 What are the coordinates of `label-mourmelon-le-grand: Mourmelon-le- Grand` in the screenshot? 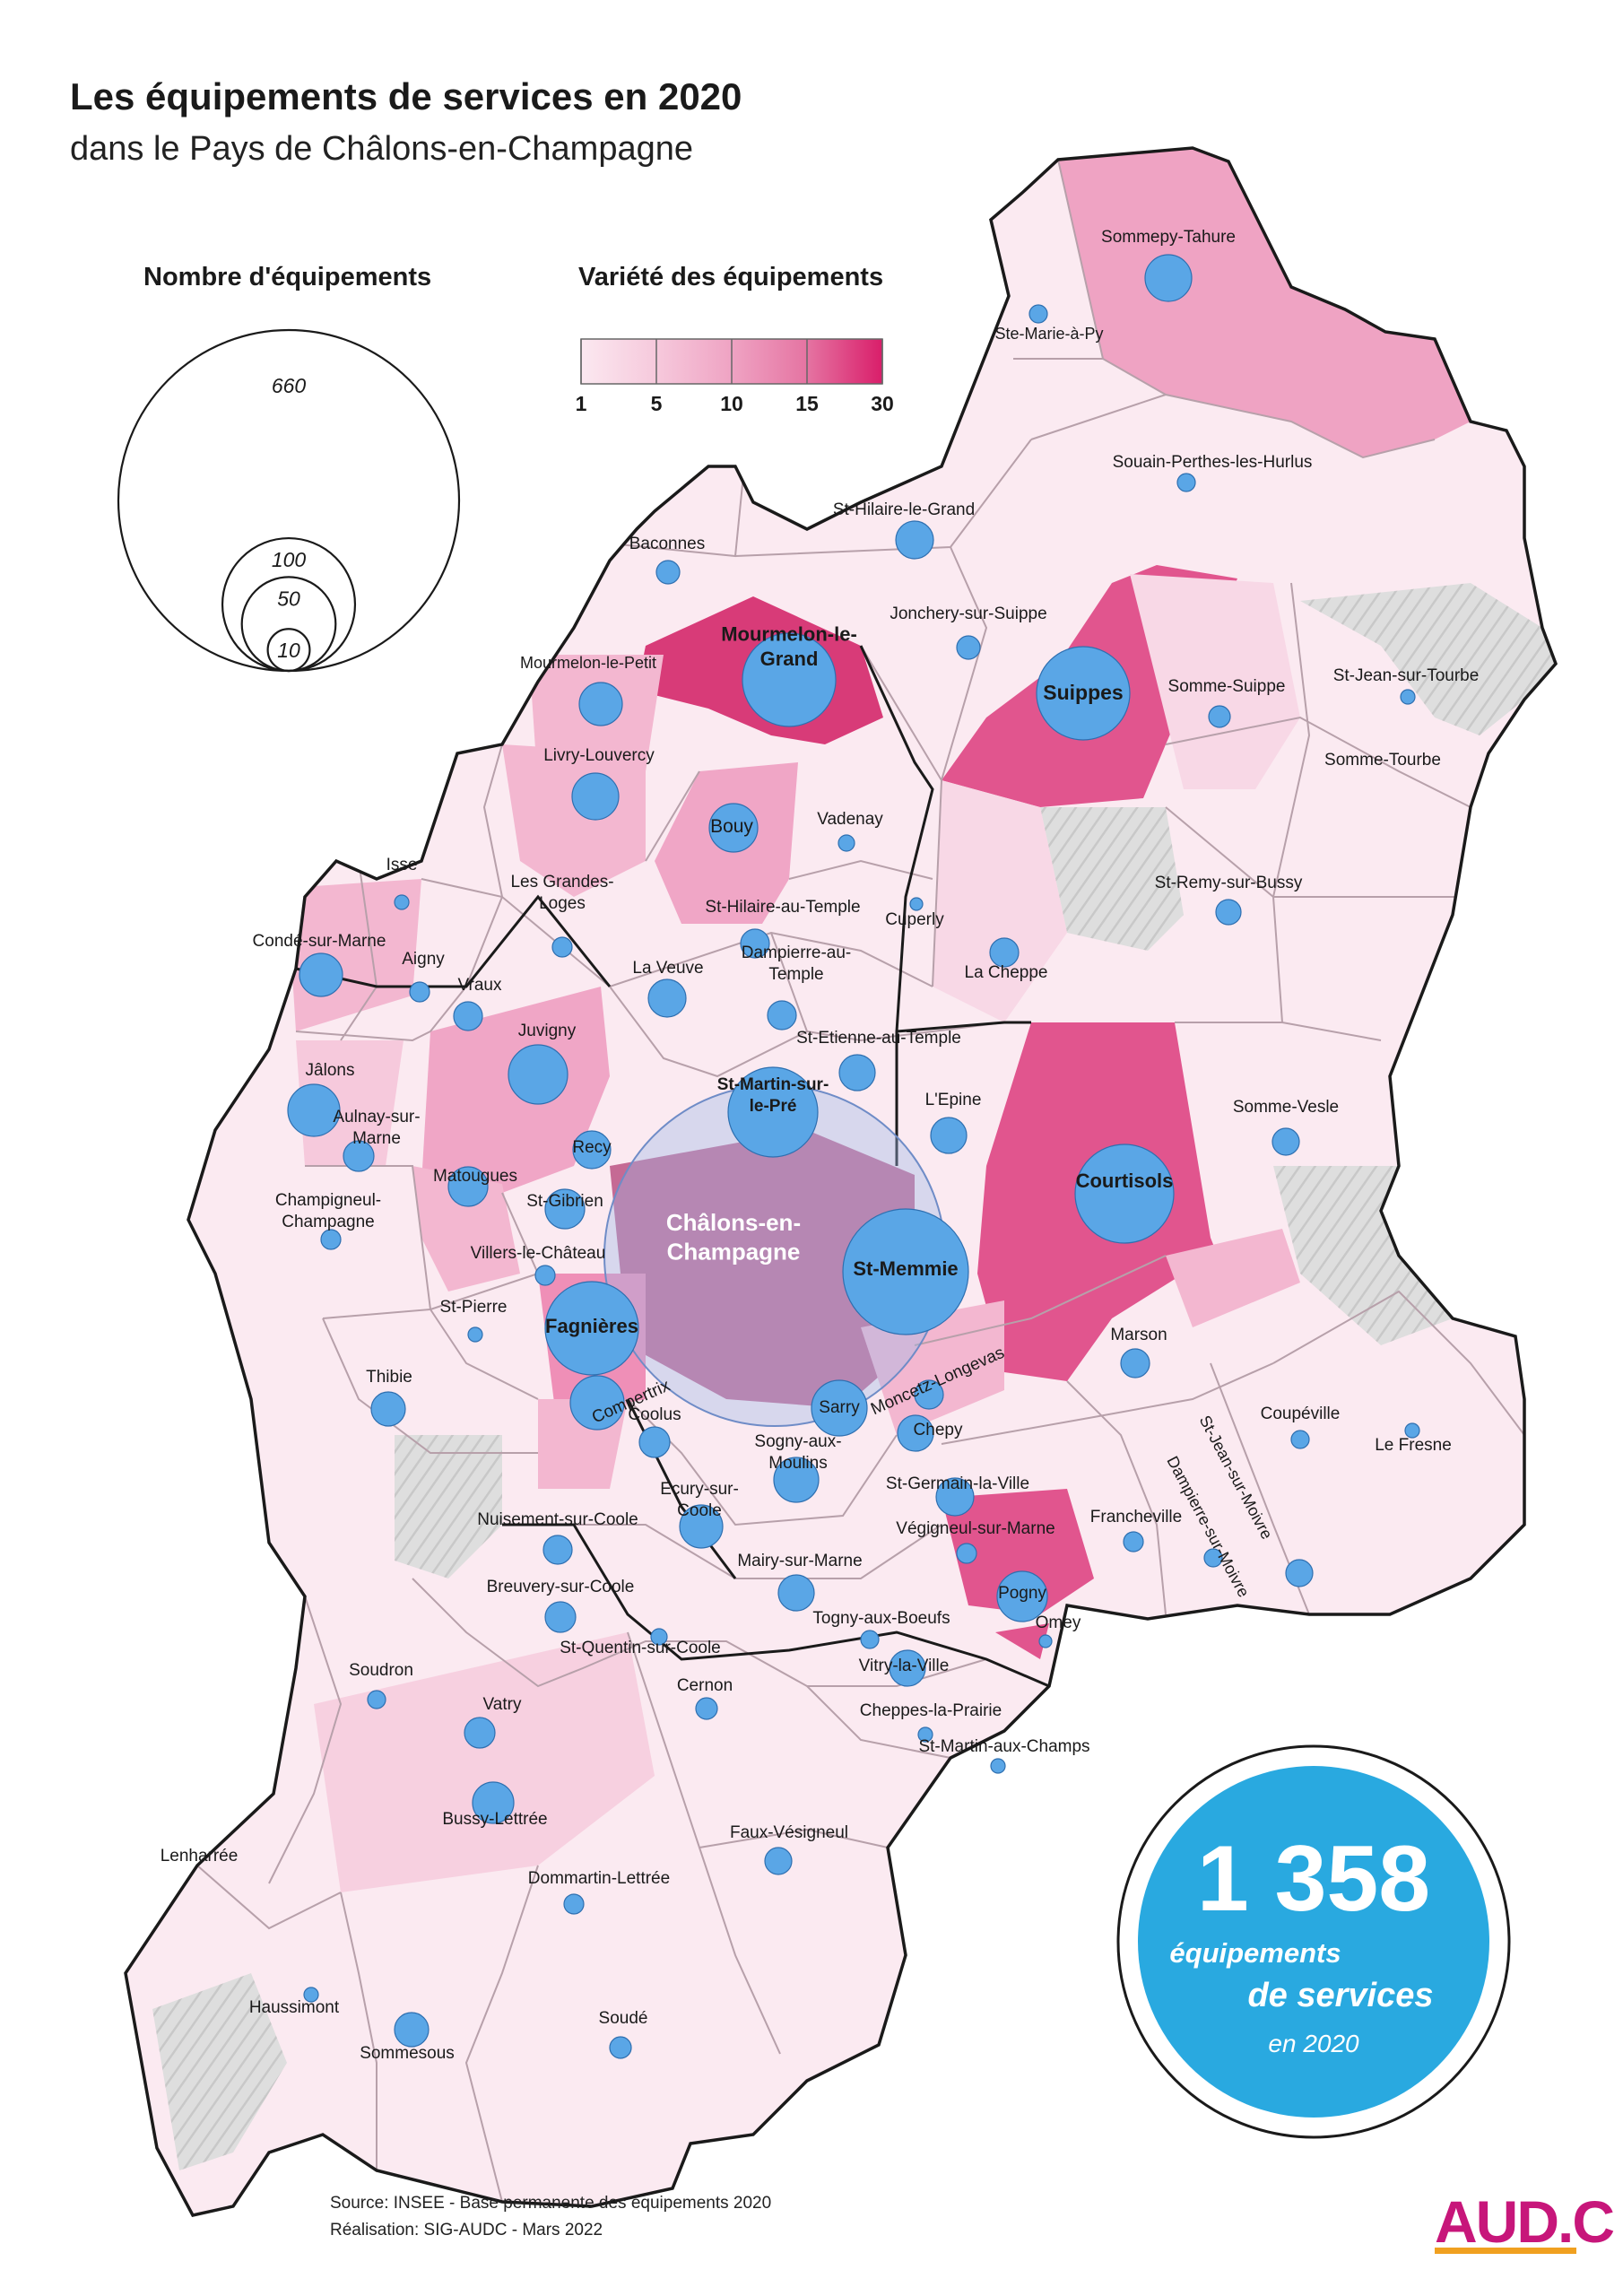 It's located at (789, 646).